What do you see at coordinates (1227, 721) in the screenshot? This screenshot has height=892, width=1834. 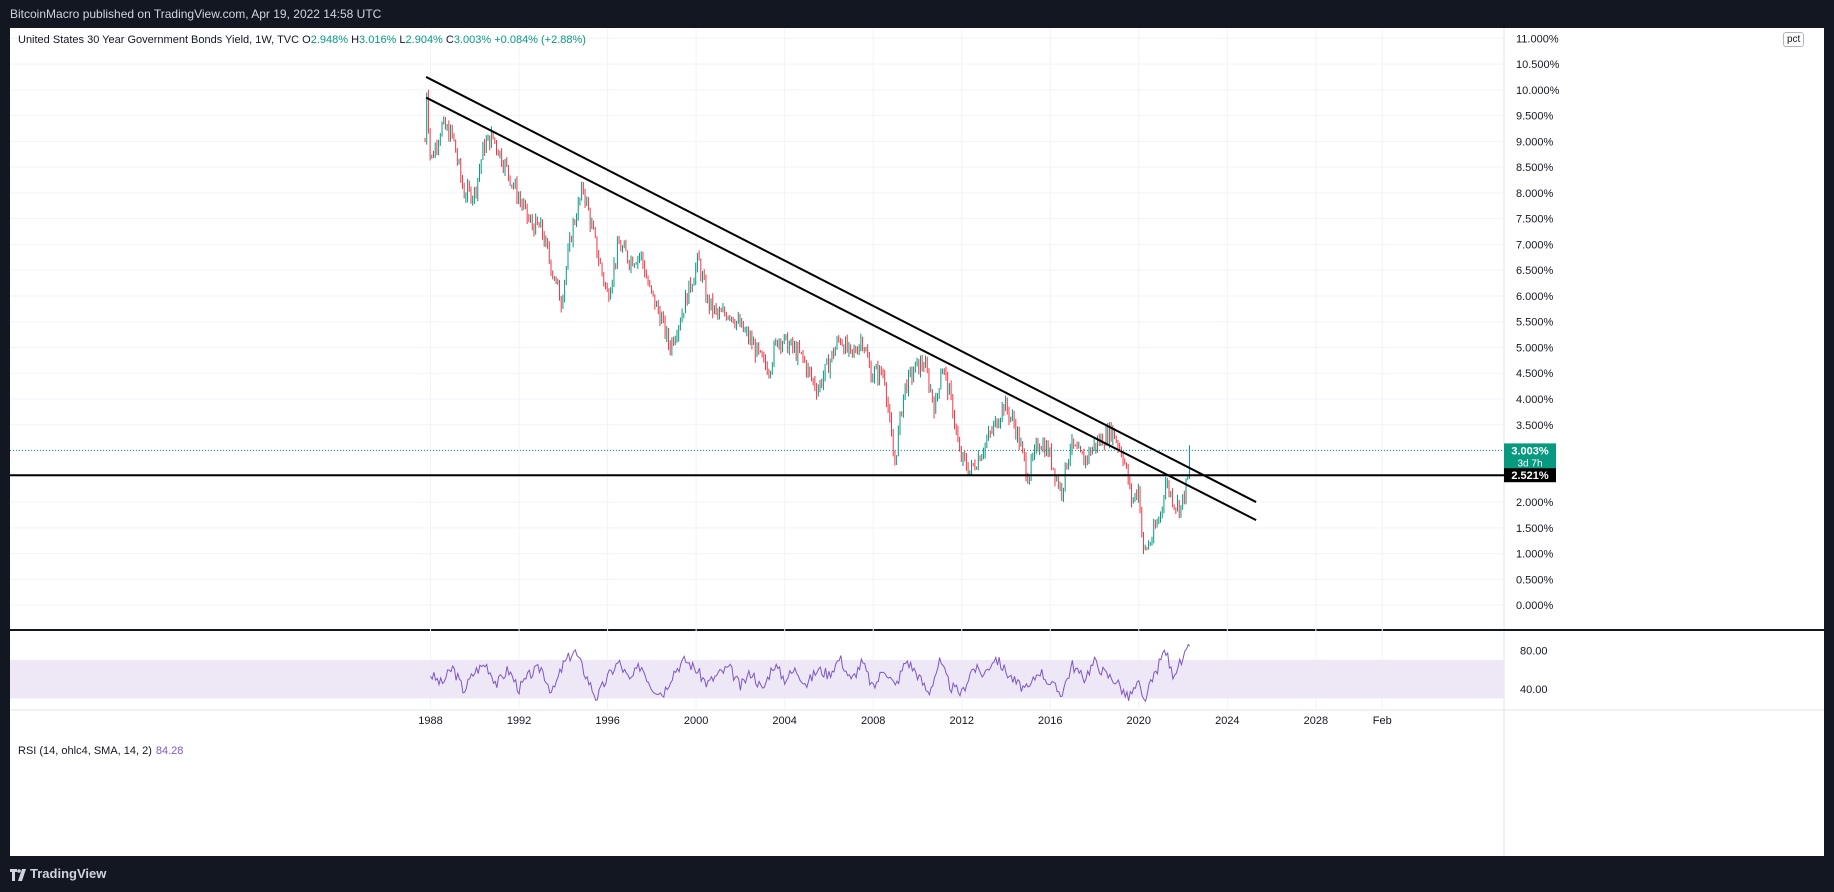 I see `time-tick-label: 2024` at bounding box center [1227, 721].